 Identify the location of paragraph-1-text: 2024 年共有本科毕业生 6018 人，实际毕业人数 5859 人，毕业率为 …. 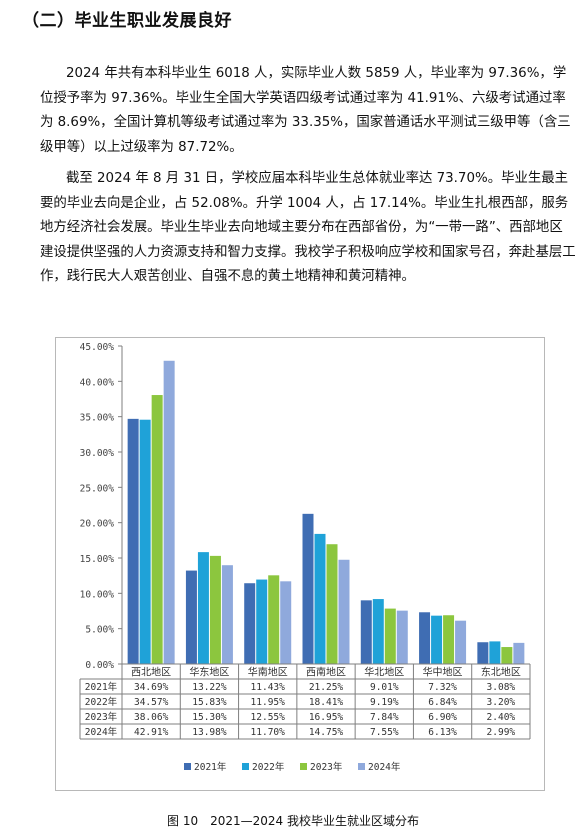
(305, 110).